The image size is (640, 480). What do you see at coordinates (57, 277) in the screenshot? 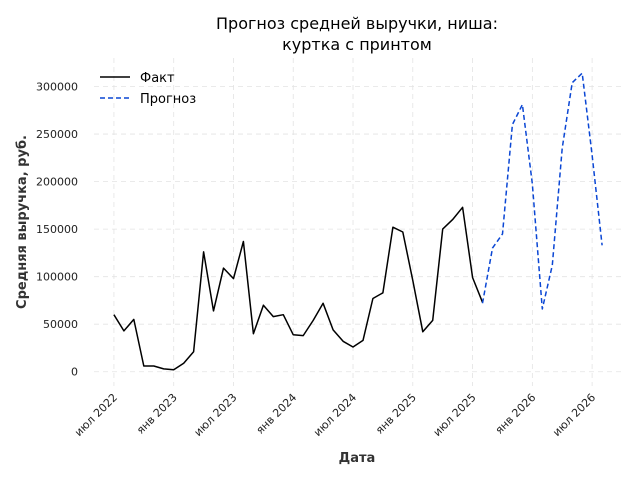
I see `y-tick-label: 100000` at bounding box center [57, 277].